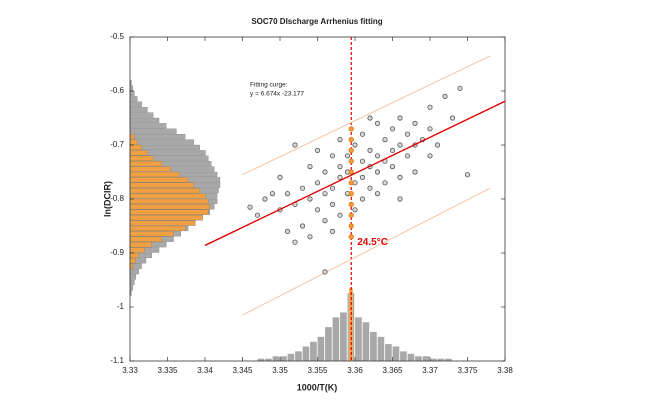  What do you see at coordinates (117, 36) in the screenshot?
I see `y-tick-label: -0.5` at bounding box center [117, 36].